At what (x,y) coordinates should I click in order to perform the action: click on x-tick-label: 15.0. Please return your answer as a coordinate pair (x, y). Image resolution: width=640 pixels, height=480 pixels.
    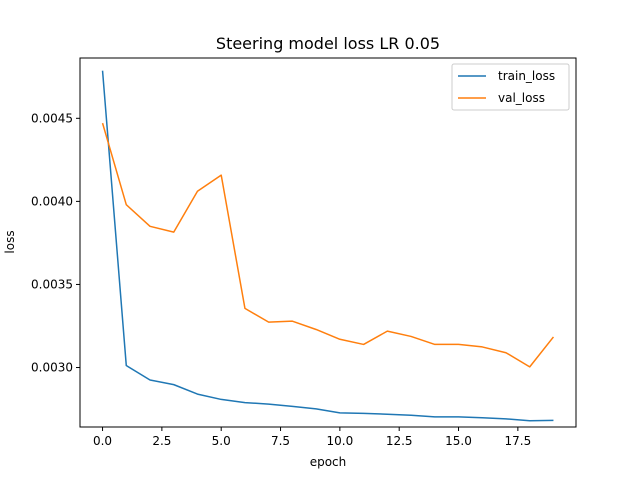
    Looking at the image, I should click on (458, 441).